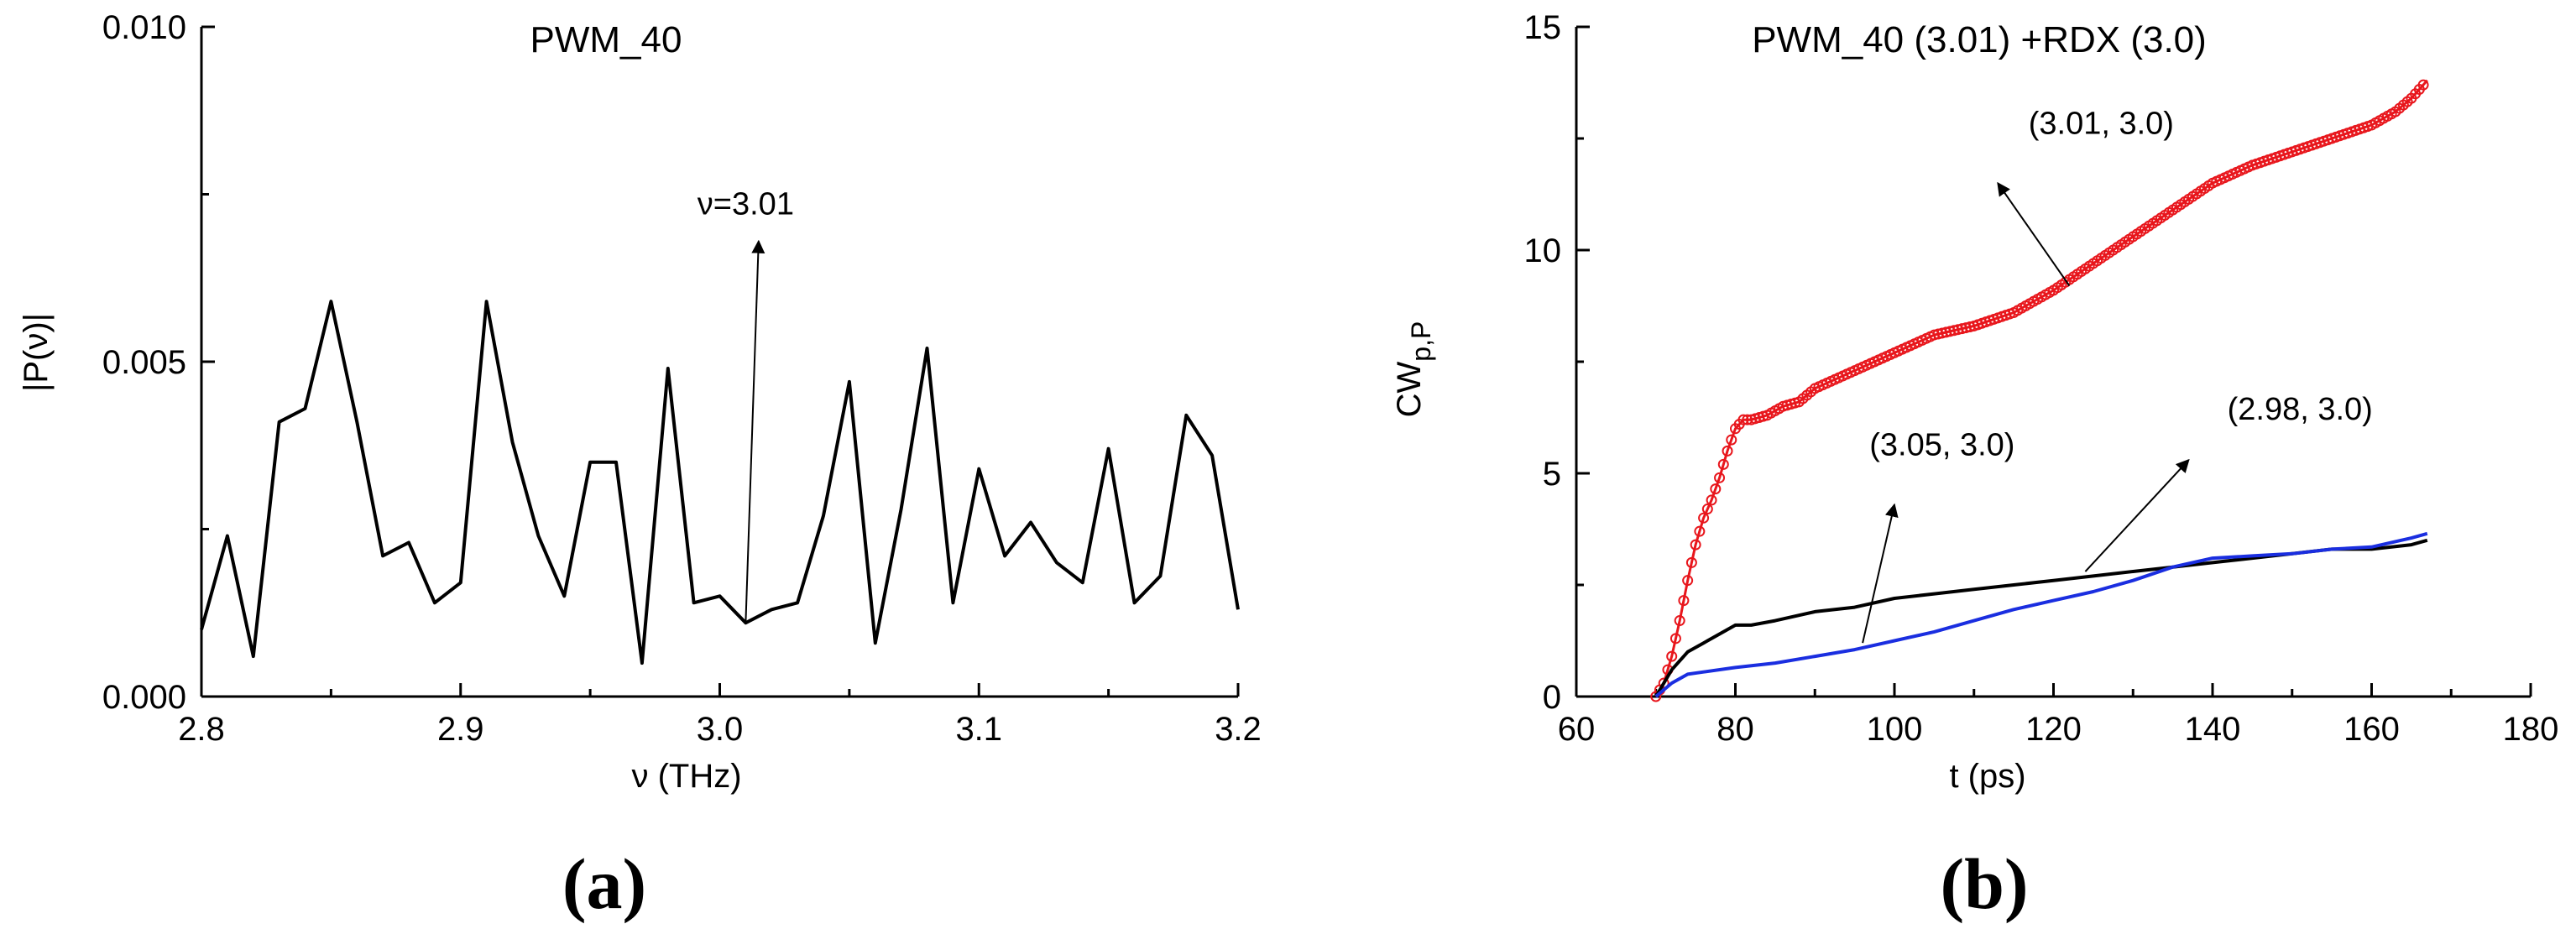  I want to click on chart-a-annotation-arrow, so click(755, 431).